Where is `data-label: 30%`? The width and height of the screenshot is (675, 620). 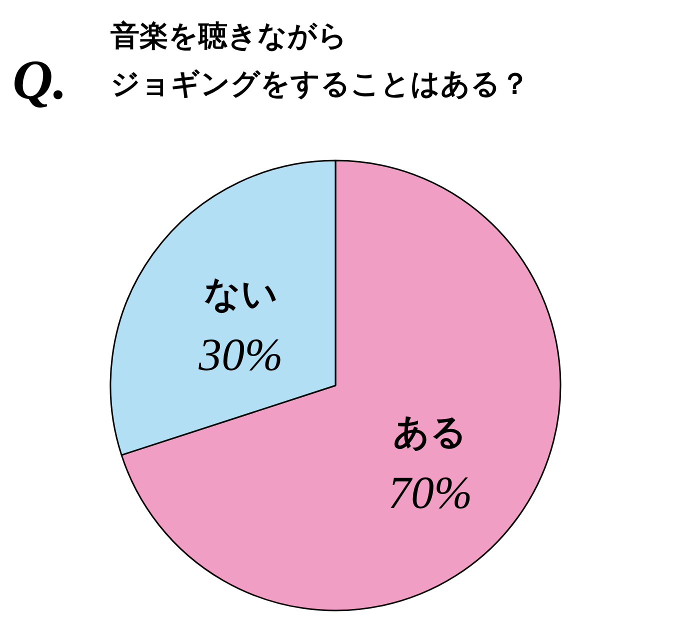 data-label: 30% is located at coordinates (241, 354).